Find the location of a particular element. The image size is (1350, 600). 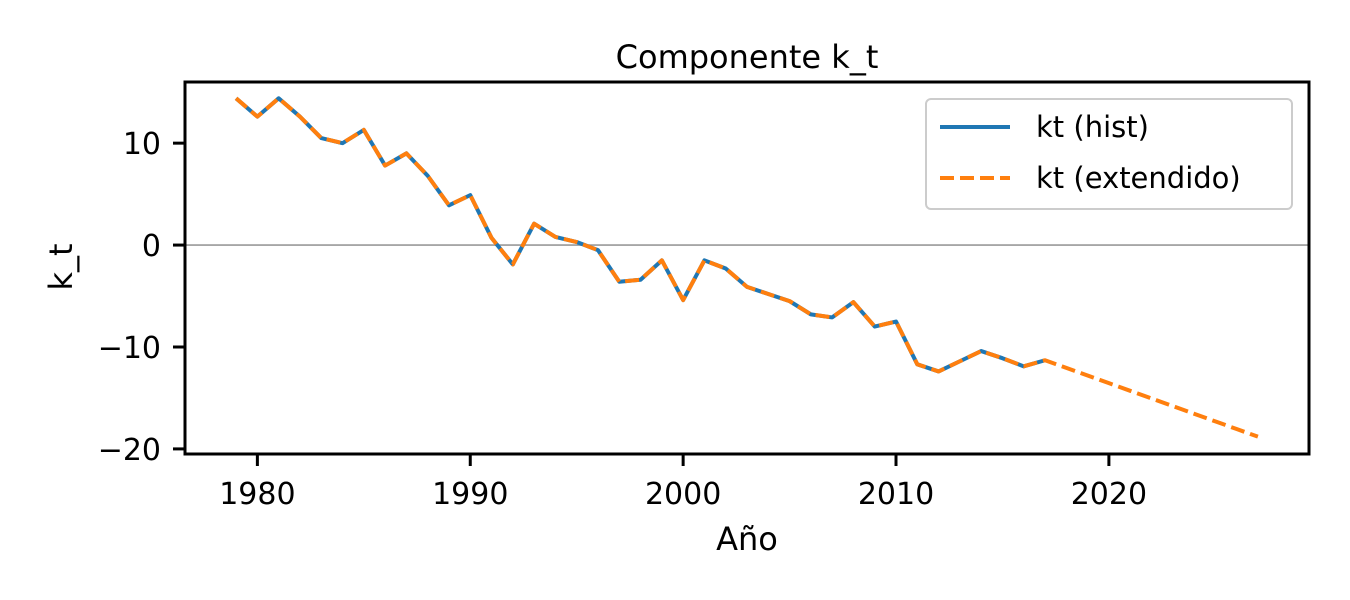

x-tick-label: 2010 is located at coordinates (896, 494).